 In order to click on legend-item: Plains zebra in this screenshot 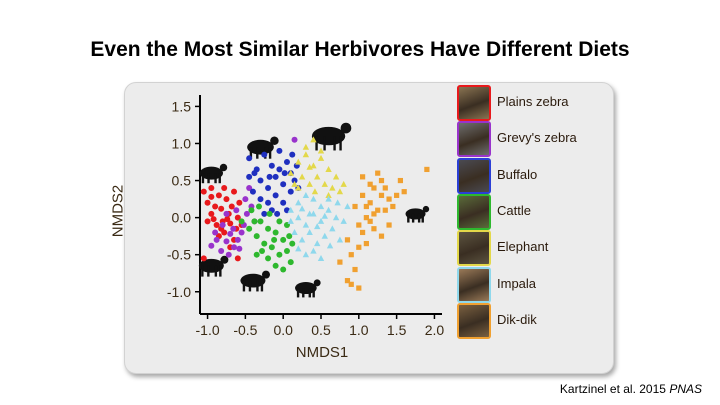, I will do `click(532, 103)`.